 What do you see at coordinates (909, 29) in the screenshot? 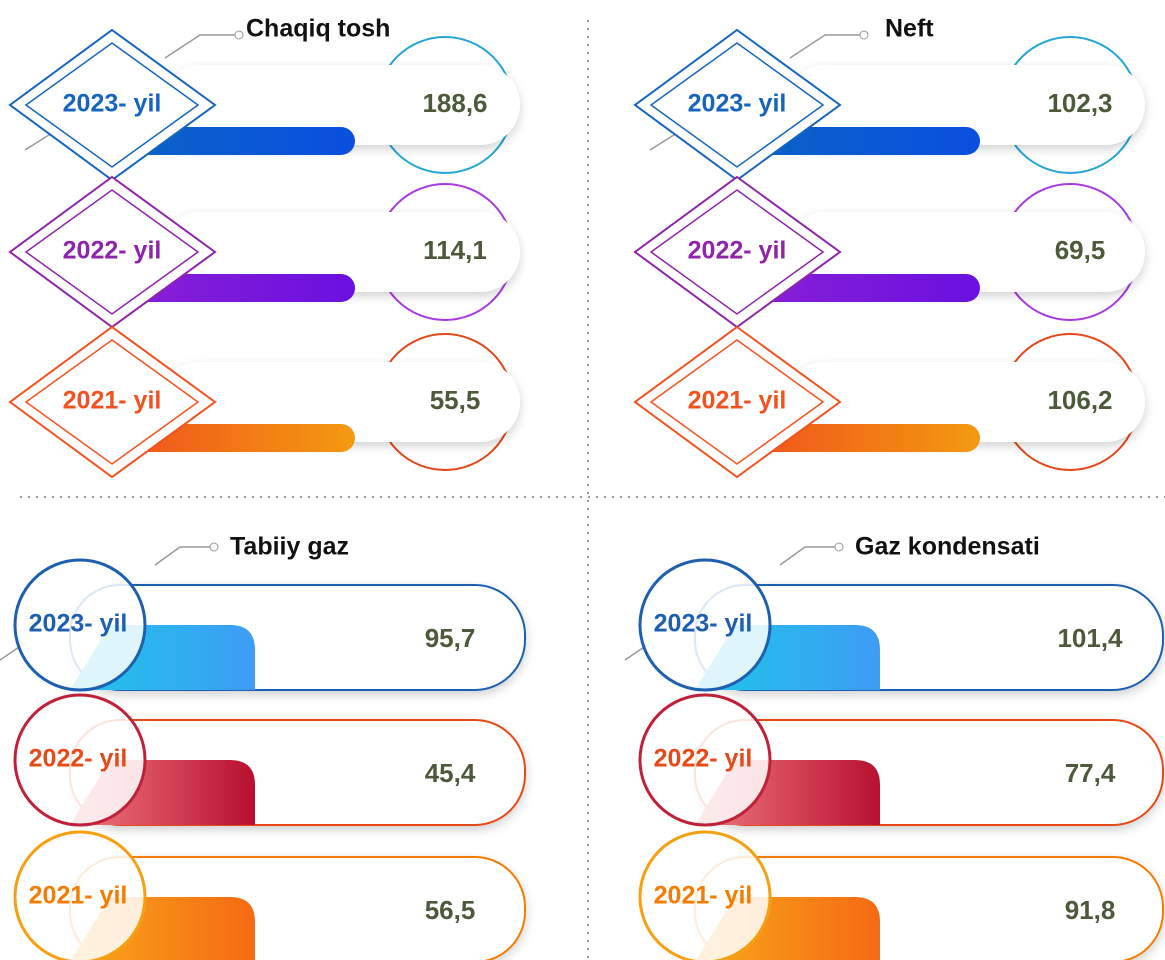
I see `panel-title: Neft` at bounding box center [909, 29].